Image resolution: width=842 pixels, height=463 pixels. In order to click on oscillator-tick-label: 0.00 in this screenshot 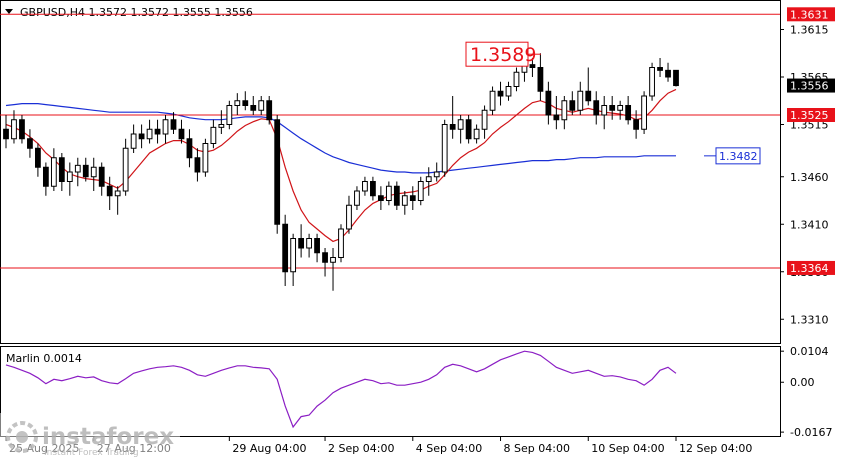, I will do `click(802, 382)`.